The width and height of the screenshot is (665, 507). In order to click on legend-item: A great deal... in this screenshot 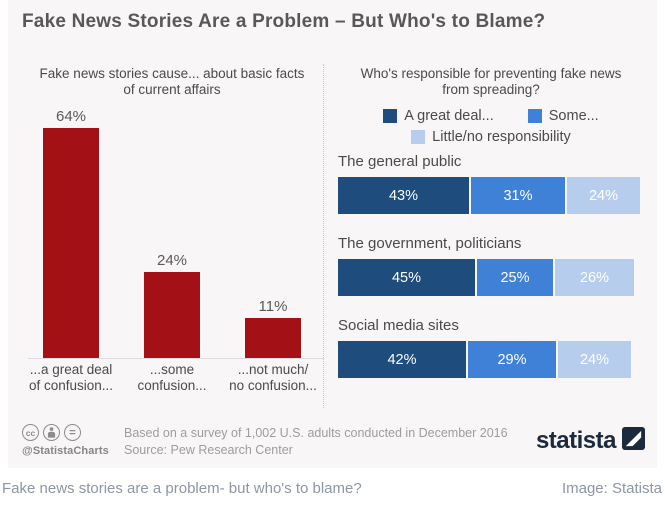, I will do `click(438, 115)`.